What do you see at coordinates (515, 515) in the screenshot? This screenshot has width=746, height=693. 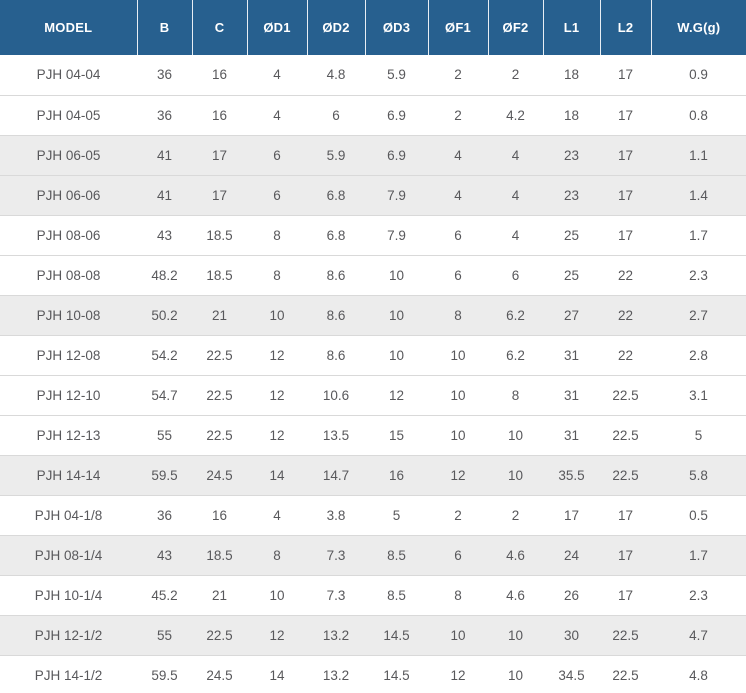 I see `cell-f2: 2` at bounding box center [515, 515].